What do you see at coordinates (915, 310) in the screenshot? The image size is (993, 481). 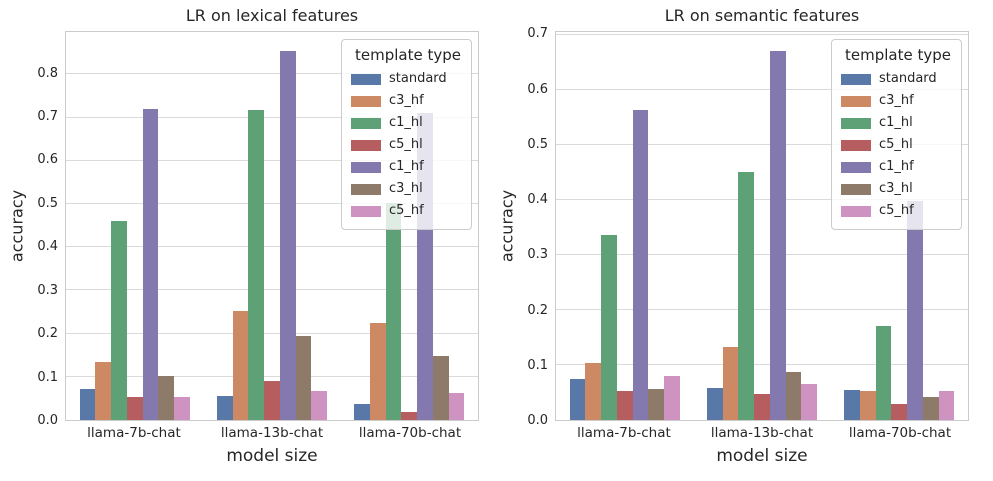 I see `bar-c1_hf-llama-70b-chat` at bounding box center [915, 310].